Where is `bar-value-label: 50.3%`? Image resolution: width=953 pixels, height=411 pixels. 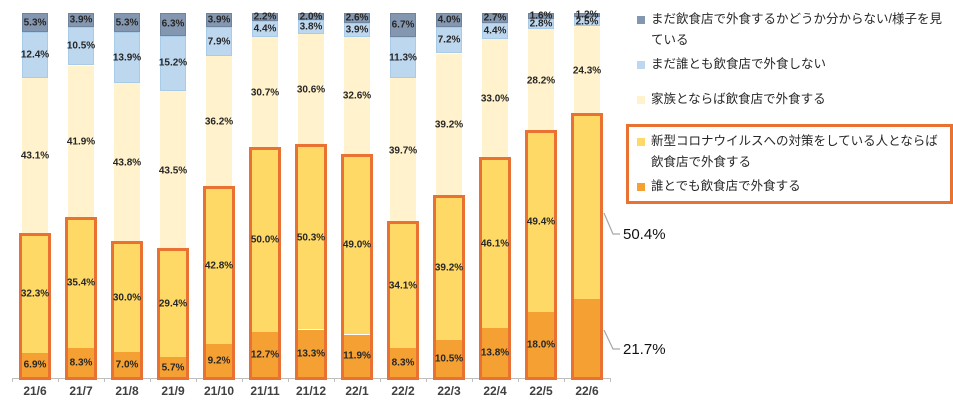
bar-value-label: 50.3% is located at coordinates (311, 238).